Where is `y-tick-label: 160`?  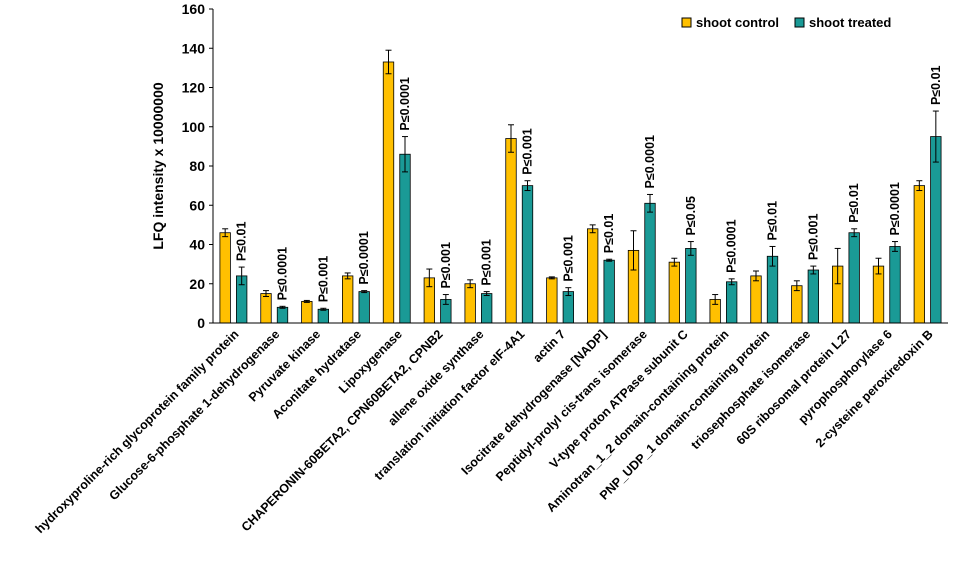 y-tick-label: 160 is located at coordinates (194, 9).